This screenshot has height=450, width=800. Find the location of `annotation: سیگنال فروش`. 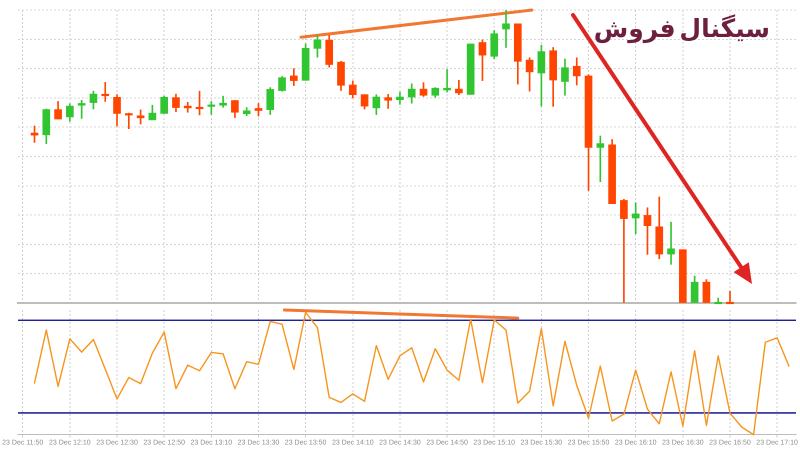

annotation: سیگنال فروش is located at coordinates (682, 29).